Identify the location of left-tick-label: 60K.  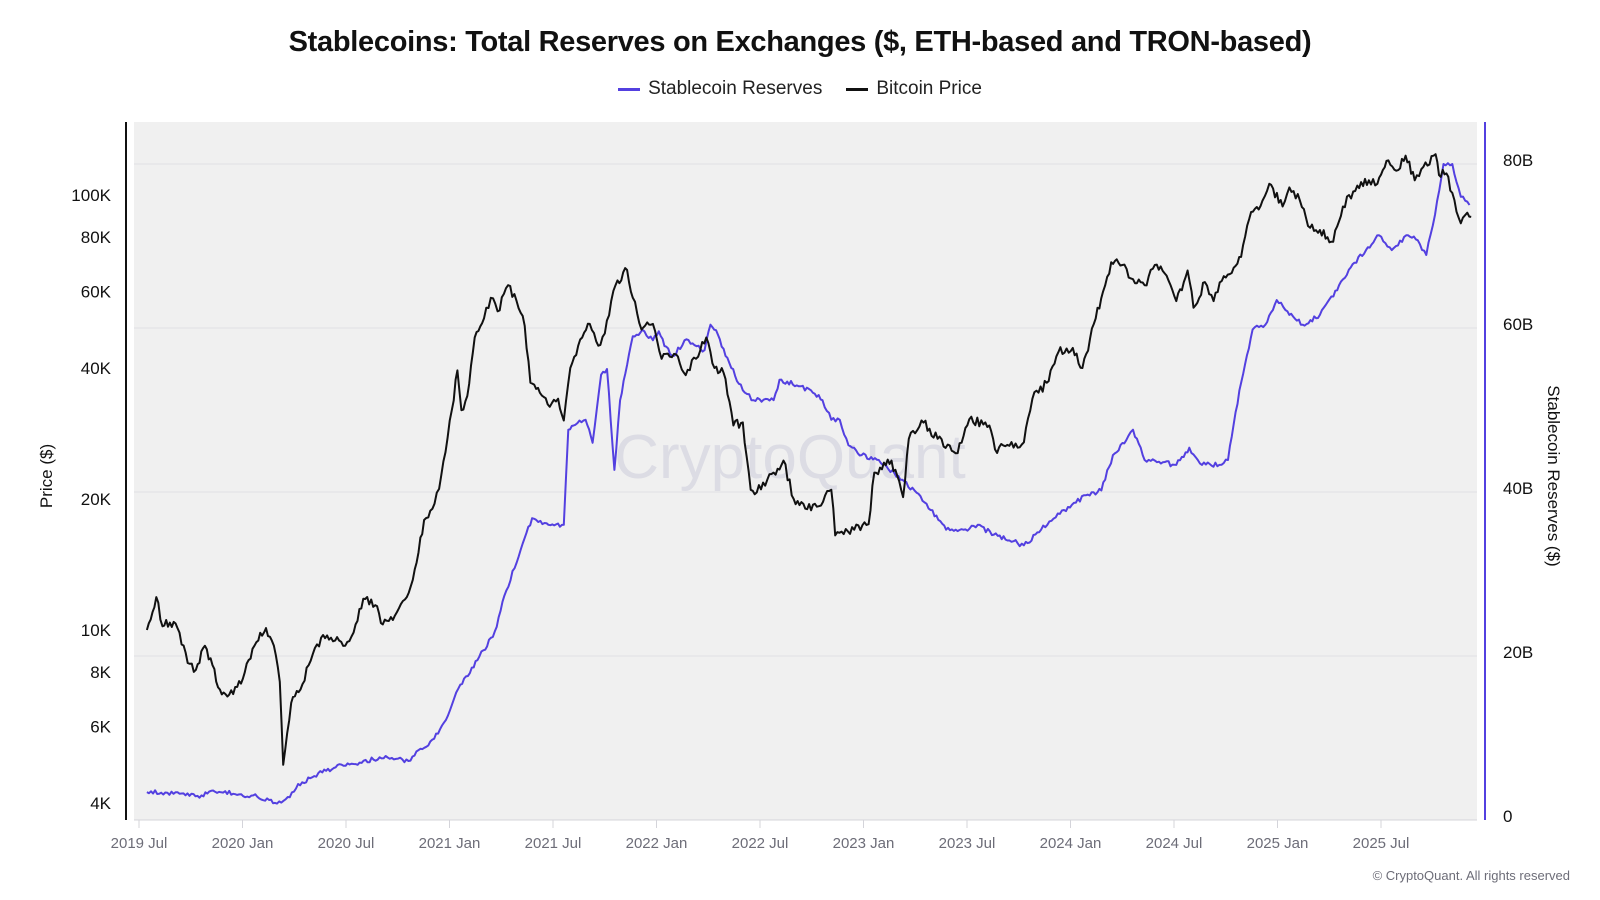
(96, 291).